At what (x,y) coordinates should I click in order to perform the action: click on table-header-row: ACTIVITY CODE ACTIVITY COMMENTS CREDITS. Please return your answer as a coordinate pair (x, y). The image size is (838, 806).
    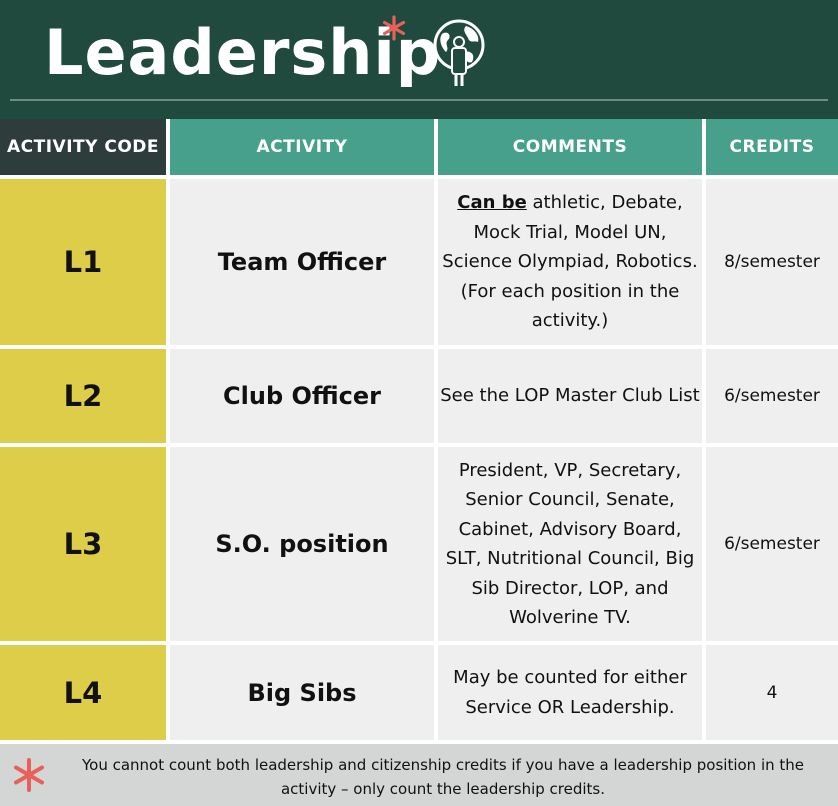
    Looking at the image, I should click on (419, 149).